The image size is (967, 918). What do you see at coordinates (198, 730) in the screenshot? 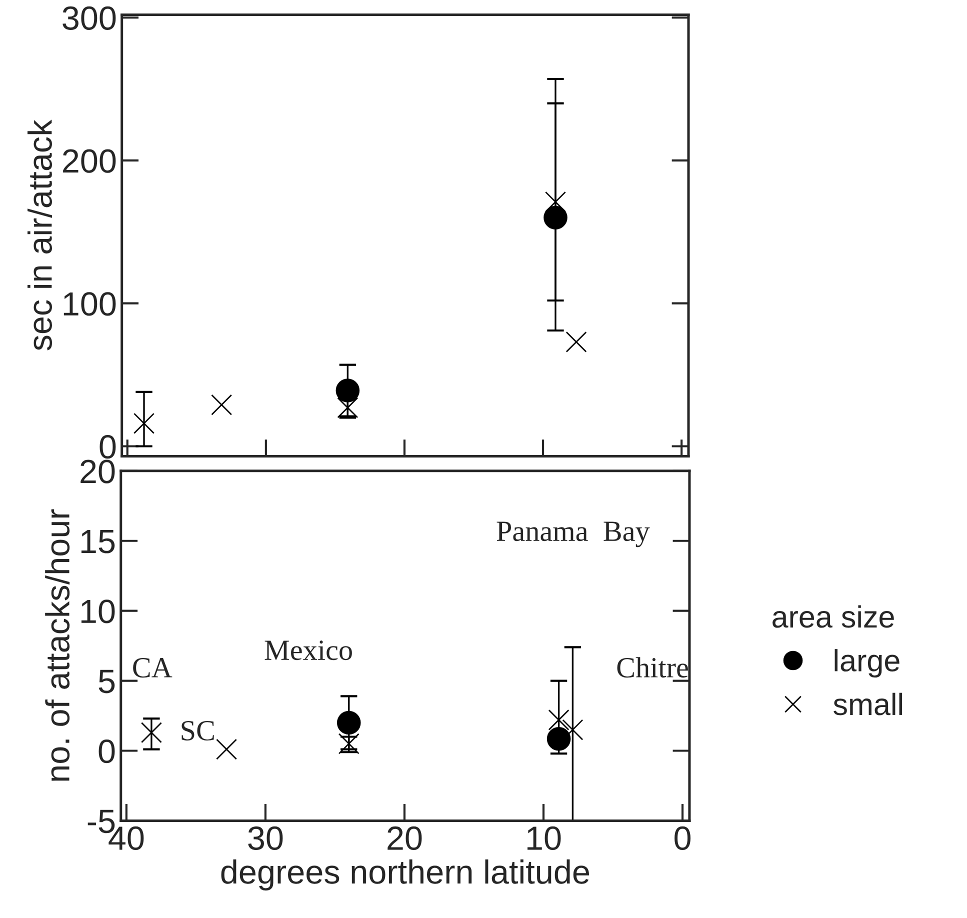
I see `annotation: SC` at bounding box center [198, 730].